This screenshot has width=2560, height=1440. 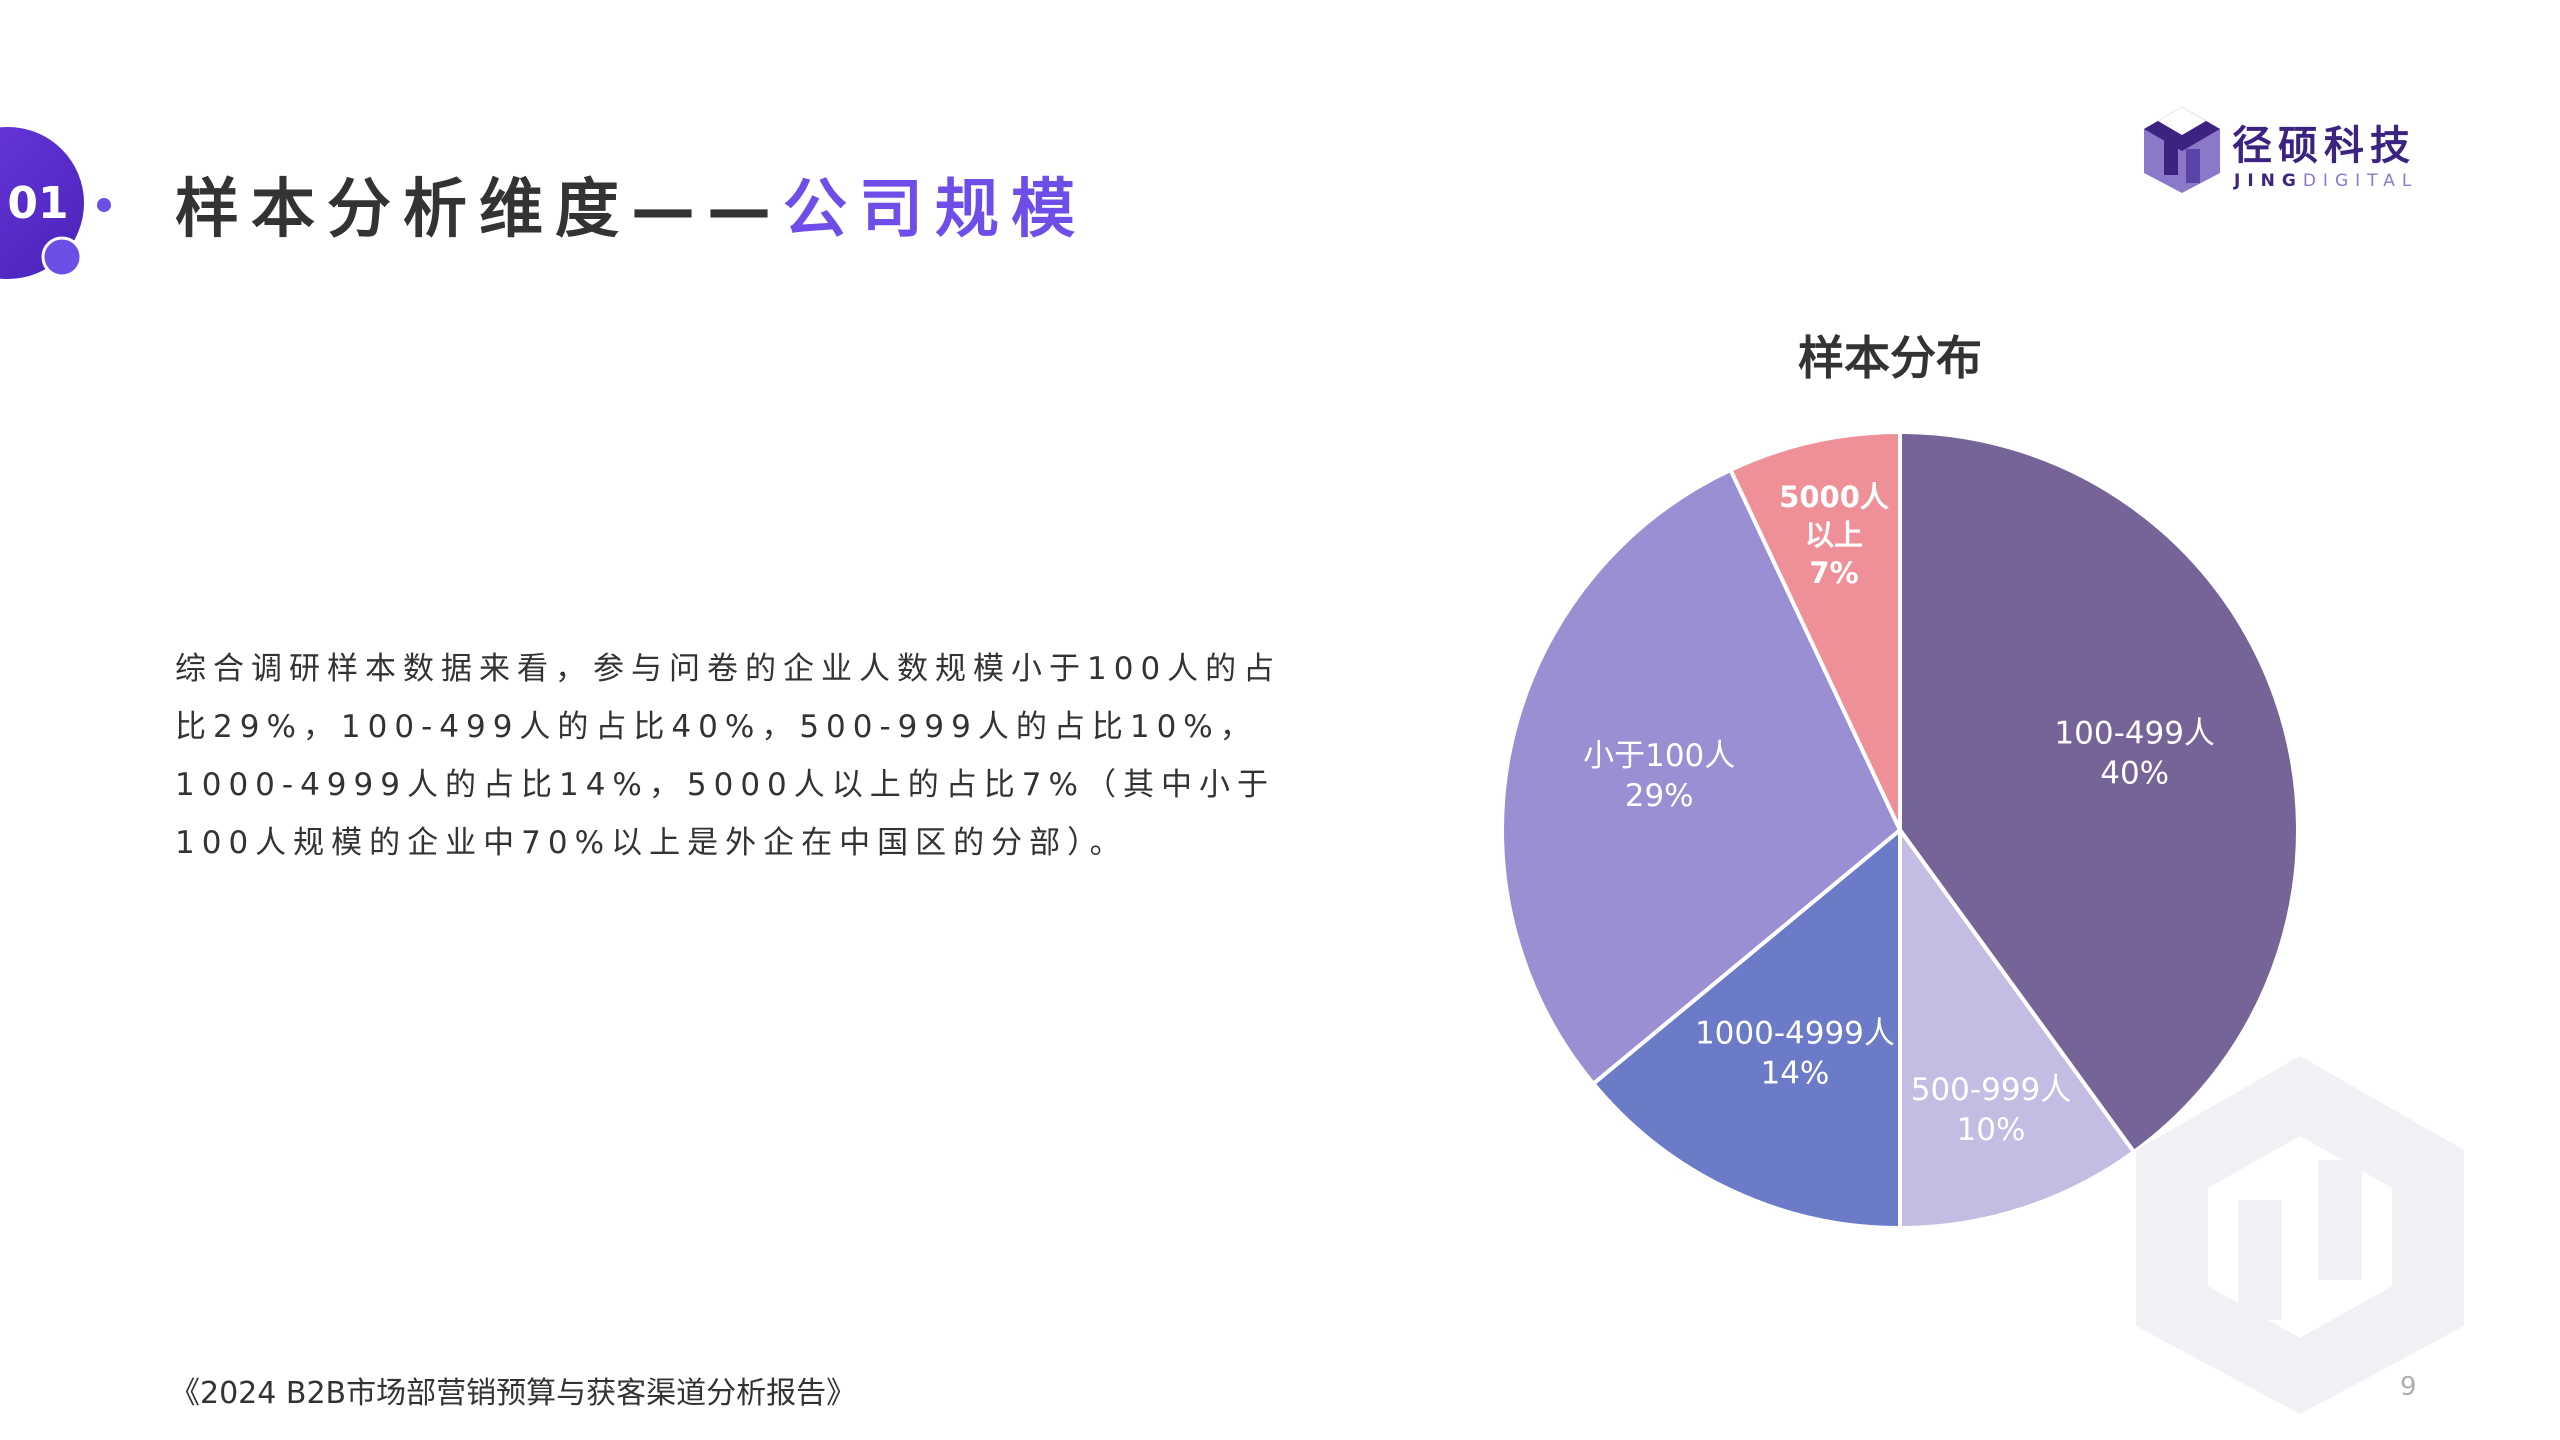 I want to click on logo-name-en-light: DIGITAL, so click(x=2360, y=181).